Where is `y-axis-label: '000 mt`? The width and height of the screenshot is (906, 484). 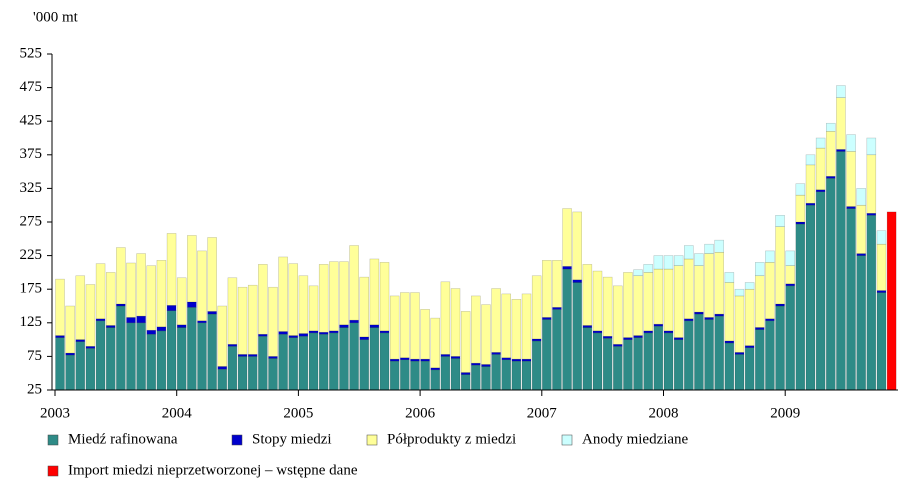 y-axis-label: '000 mt is located at coordinates (56, 17).